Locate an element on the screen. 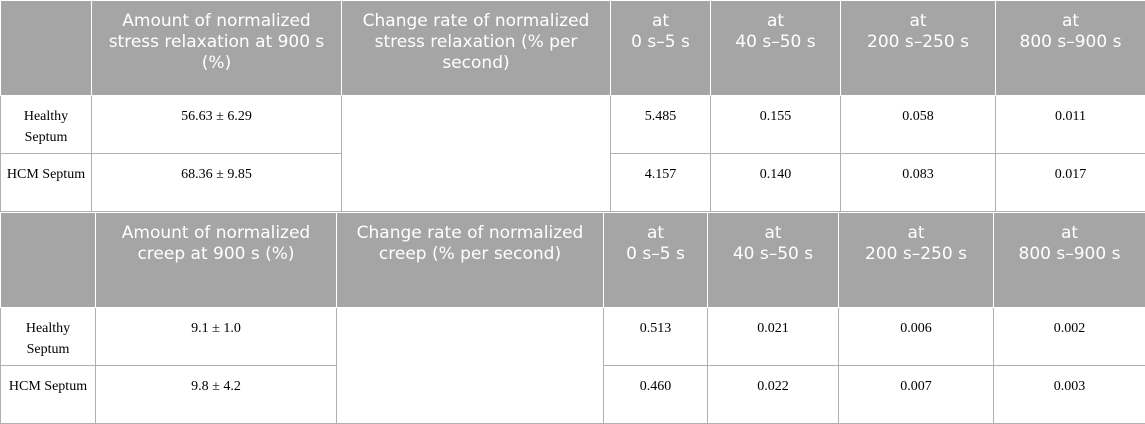 This screenshot has width=1145, height=424. cell: 0.155 is located at coordinates (775, 124).